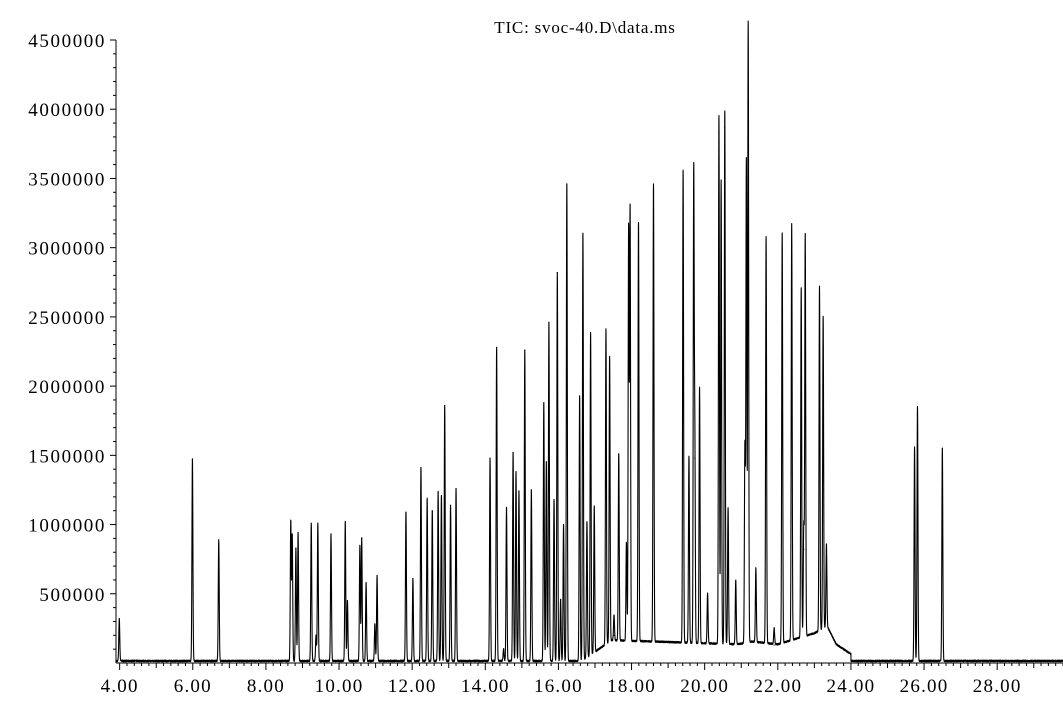 This screenshot has height=710, width=1063. What do you see at coordinates (266, 686) in the screenshot?
I see `x-tick-label: 8.00` at bounding box center [266, 686].